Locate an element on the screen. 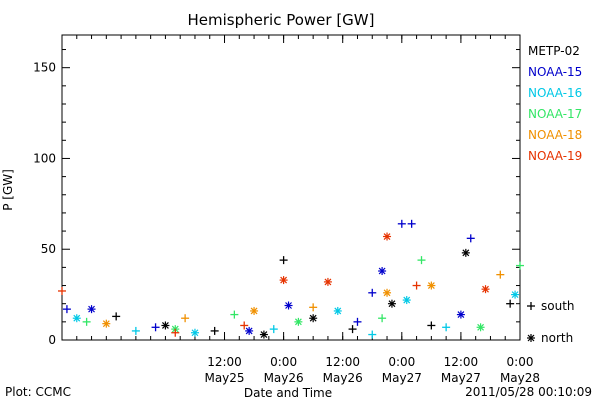 The width and height of the screenshot is (600, 400). x-axis-label: Date and Time is located at coordinates (288, 393).